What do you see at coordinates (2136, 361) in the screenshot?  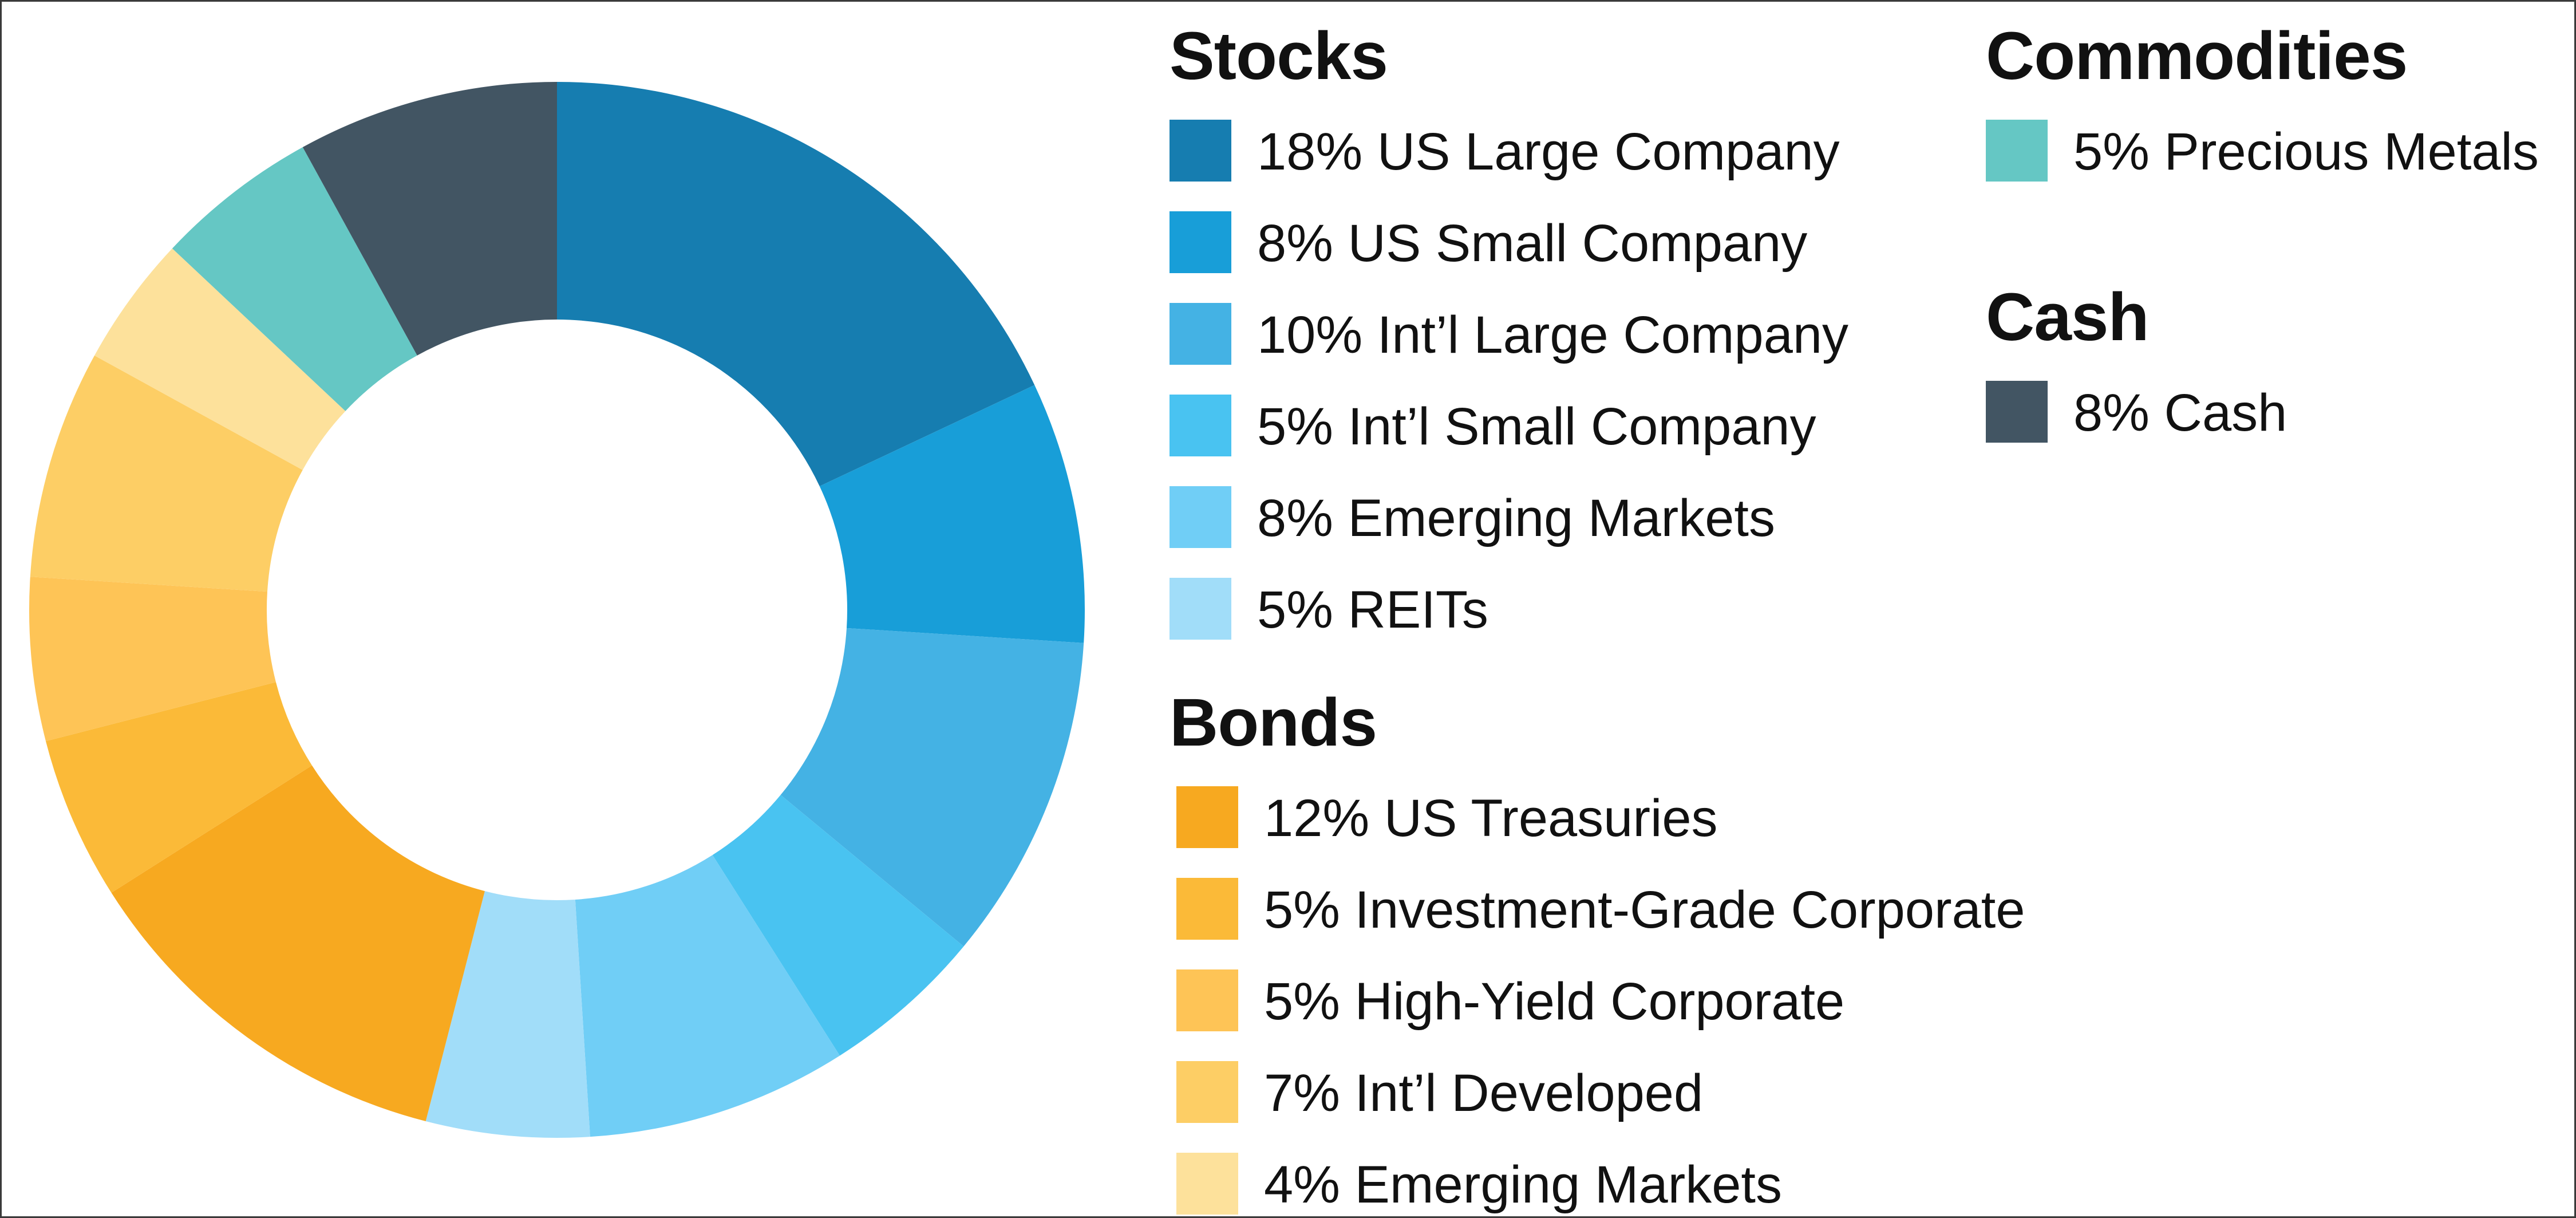 I see `legend-group-cash: Cash 8% Cash` at bounding box center [2136, 361].